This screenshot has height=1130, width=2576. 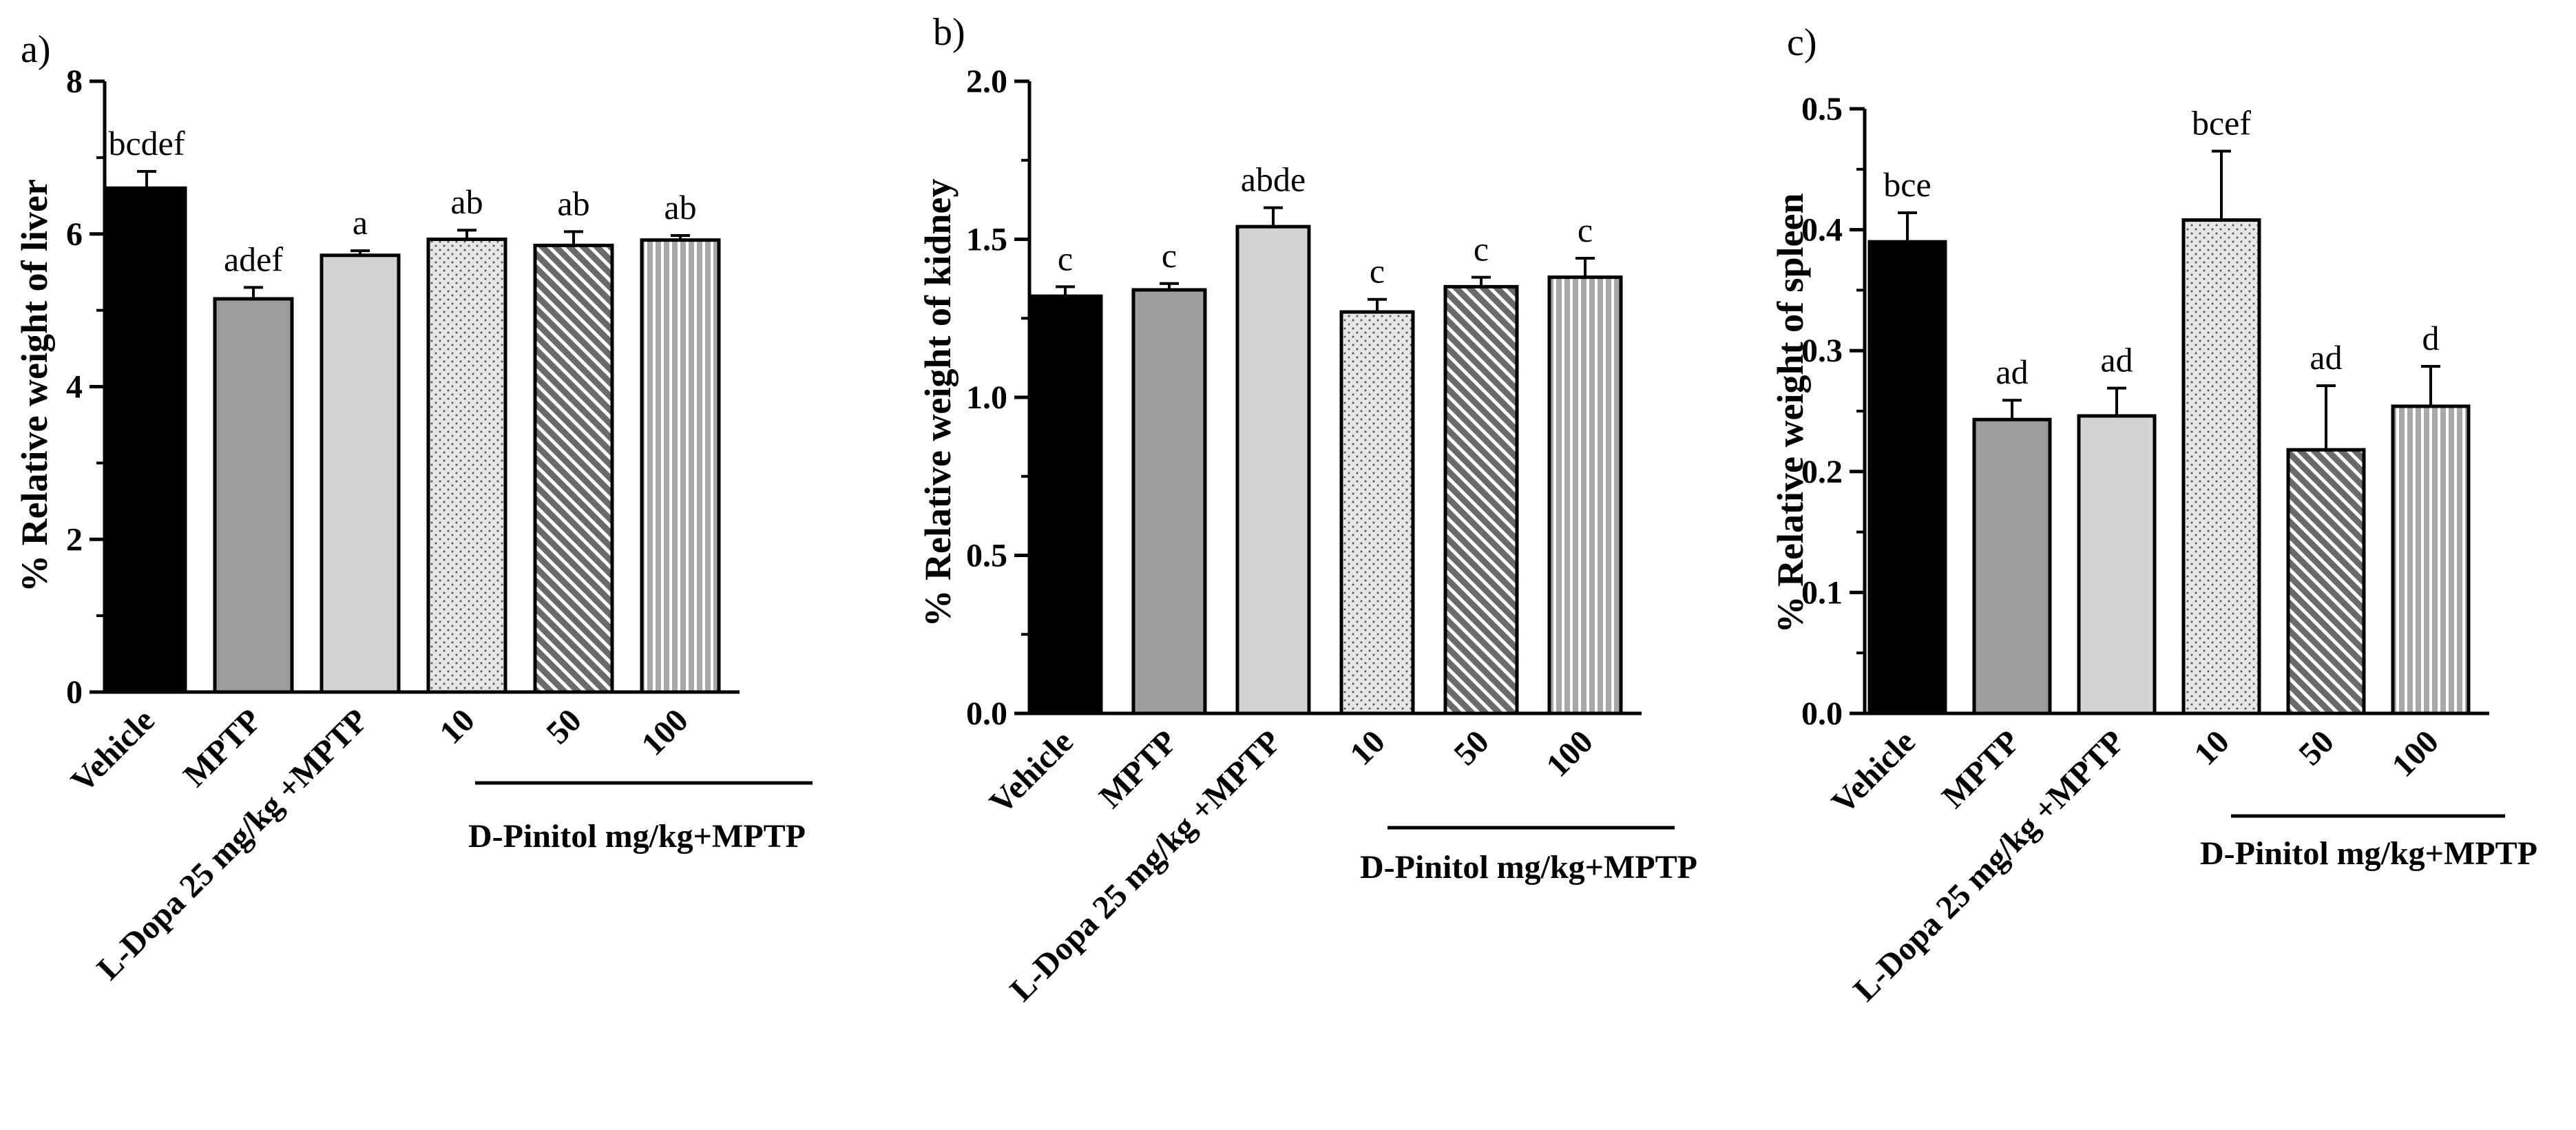 What do you see at coordinates (986, 81) in the screenshot?
I see `y-tick-label: 2.0` at bounding box center [986, 81].